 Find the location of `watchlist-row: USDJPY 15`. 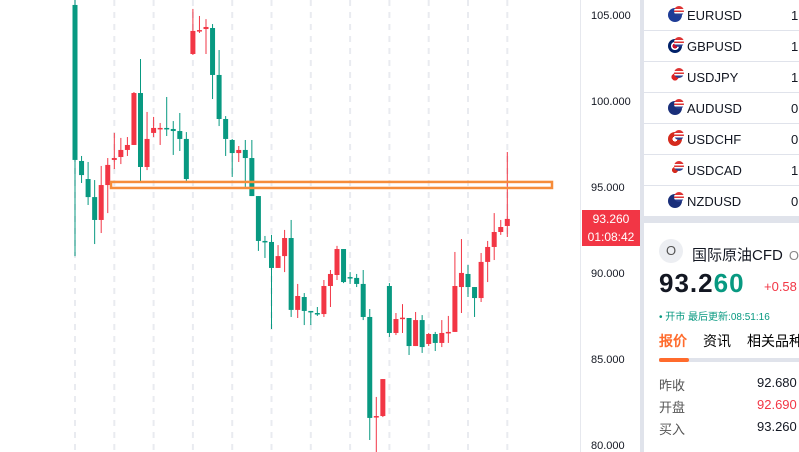

watchlist-row: USDJPY 15 is located at coordinates (721, 77).